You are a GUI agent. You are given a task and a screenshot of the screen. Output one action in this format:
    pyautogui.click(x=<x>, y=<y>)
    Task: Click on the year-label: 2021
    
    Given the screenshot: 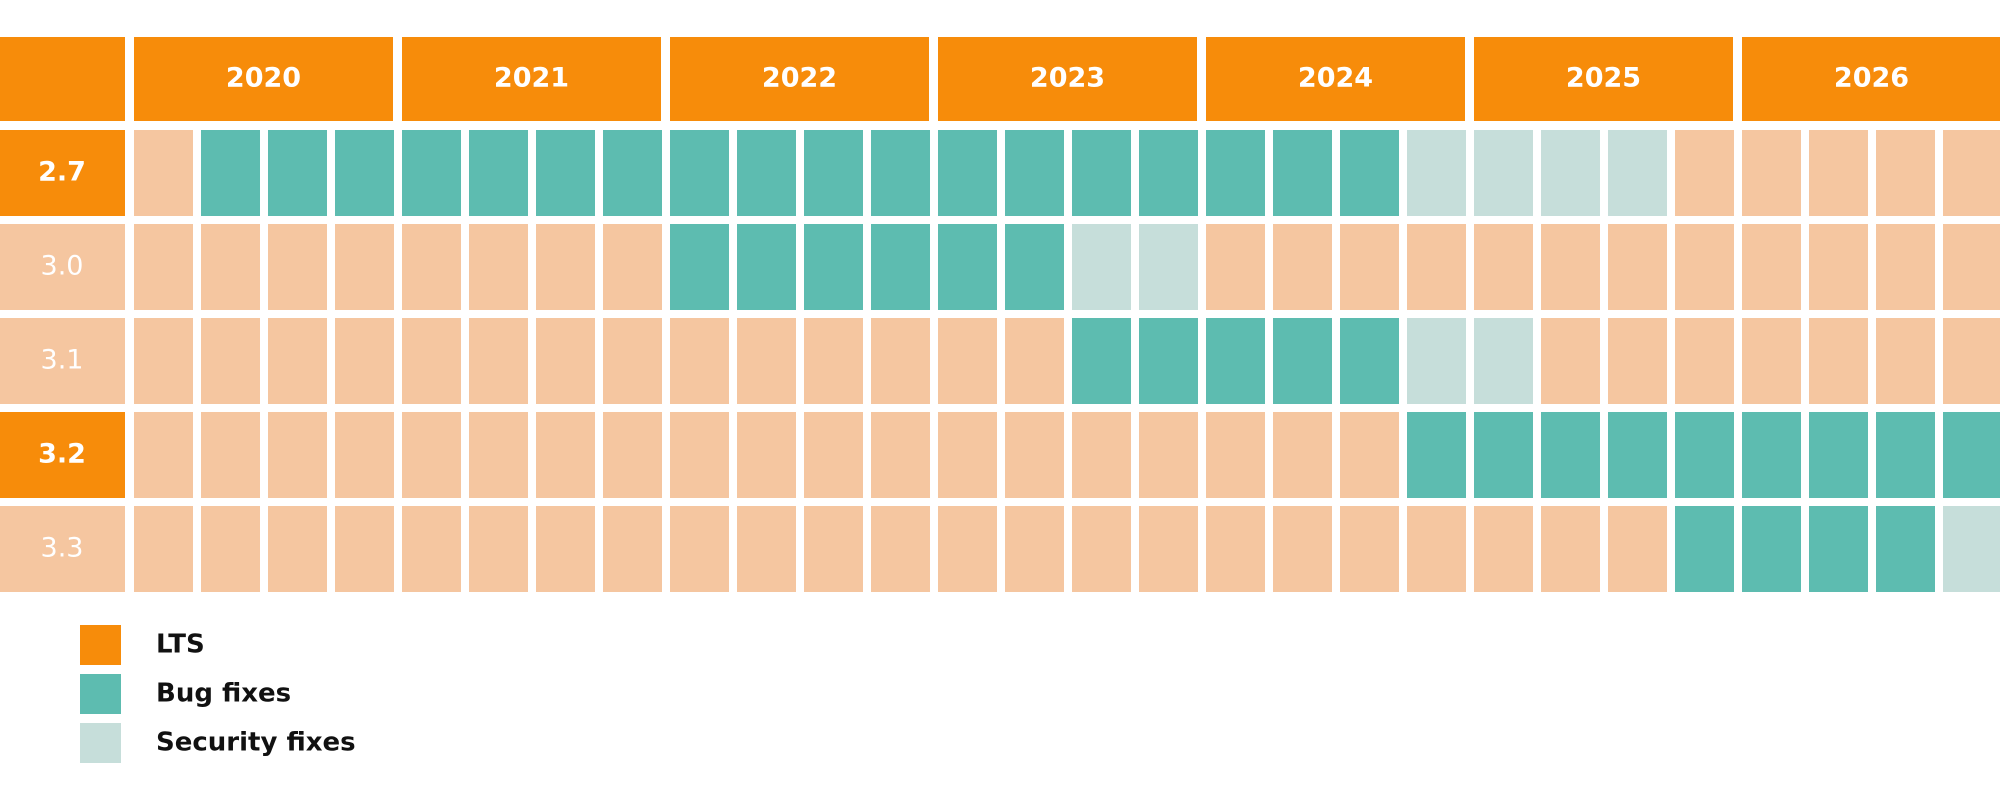 What is the action you would take?
    pyautogui.click(x=531, y=78)
    